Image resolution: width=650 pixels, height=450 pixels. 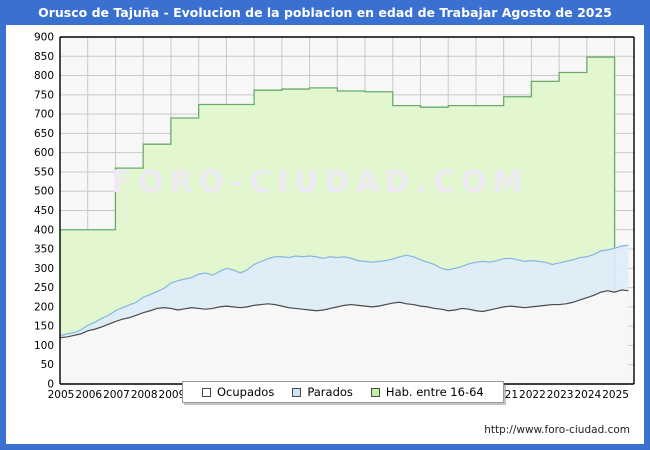 What do you see at coordinates (44, 211) in the screenshot?
I see `svg-text: 450` at bounding box center [44, 211].